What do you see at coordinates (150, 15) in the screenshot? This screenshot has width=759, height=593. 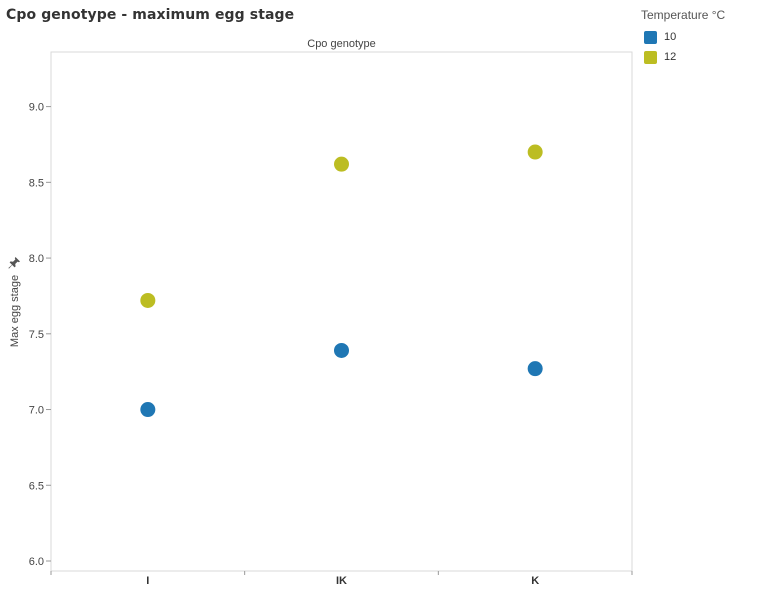 I see `chart-title: Cpo genotype - maximum egg stage` at bounding box center [150, 15].